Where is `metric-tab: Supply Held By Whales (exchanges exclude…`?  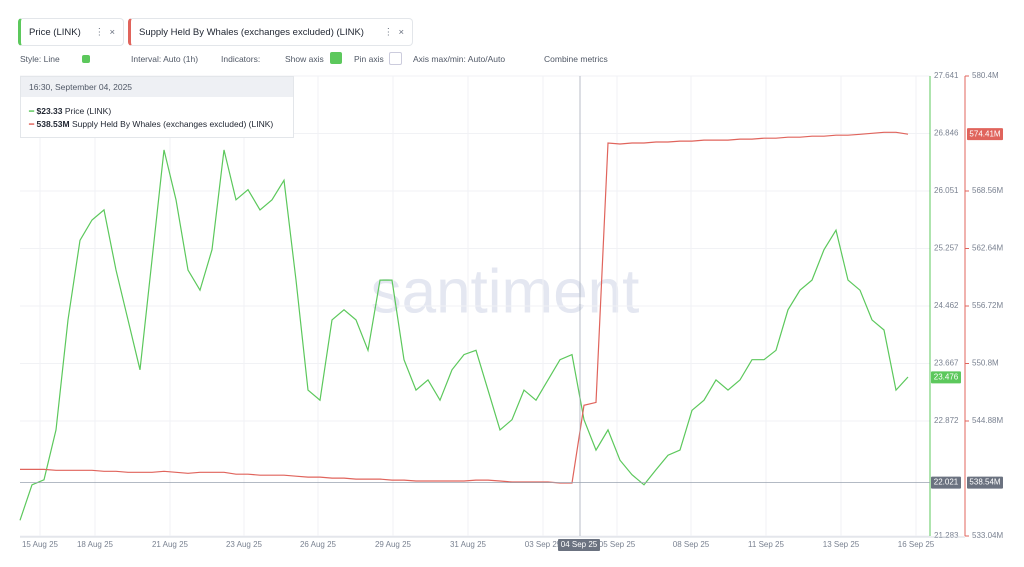
metric-tab: Supply Held By Whales (exchanges exclude… is located at coordinates (270, 32).